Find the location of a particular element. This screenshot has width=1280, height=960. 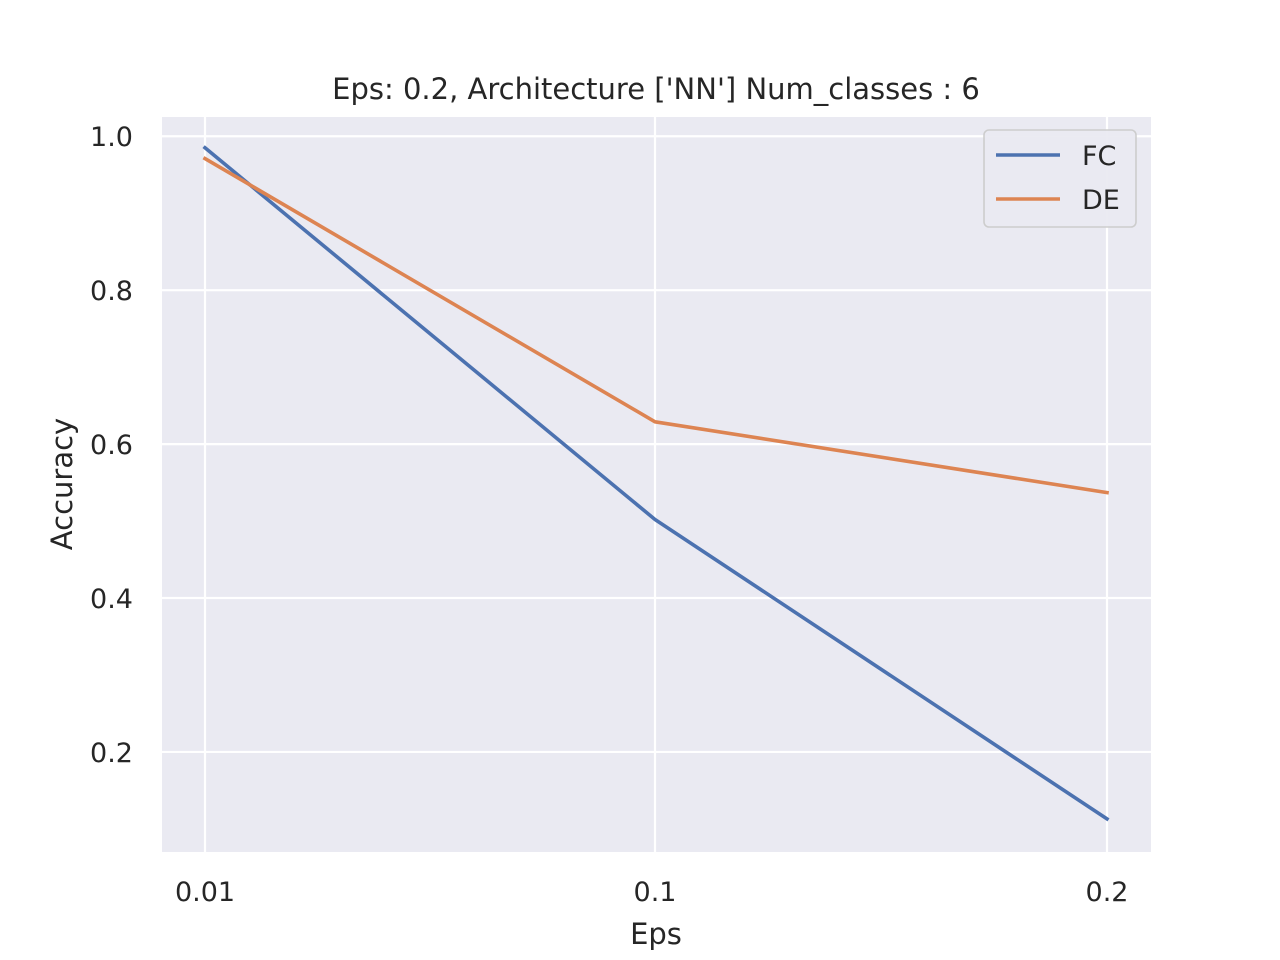

y-tick-label: 0.6 is located at coordinates (111, 445).